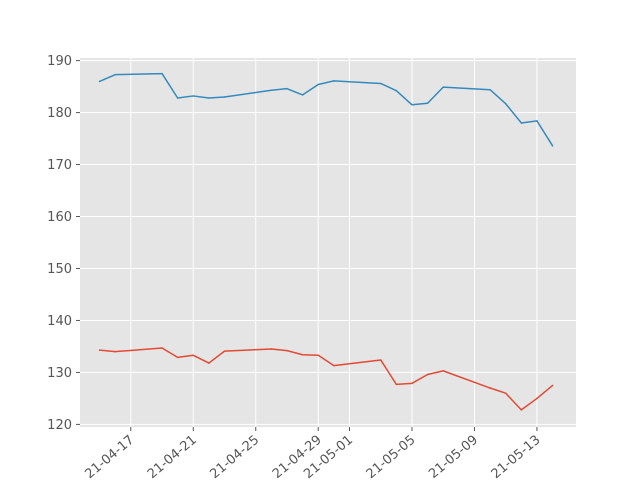 The width and height of the screenshot is (640, 480). Describe the element at coordinates (59, 321) in the screenshot. I see `y-tick-label: 140` at that location.